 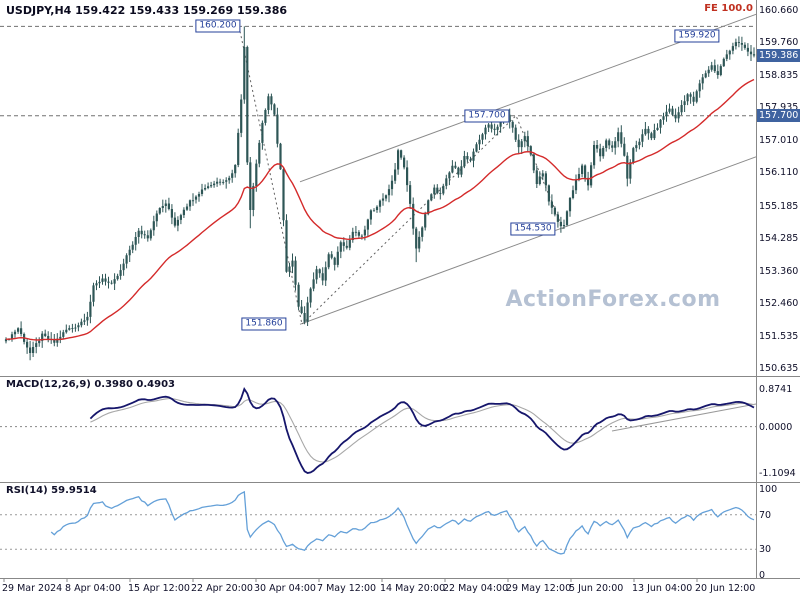 I want to click on rsi-panel, so click(x=378, y=522).